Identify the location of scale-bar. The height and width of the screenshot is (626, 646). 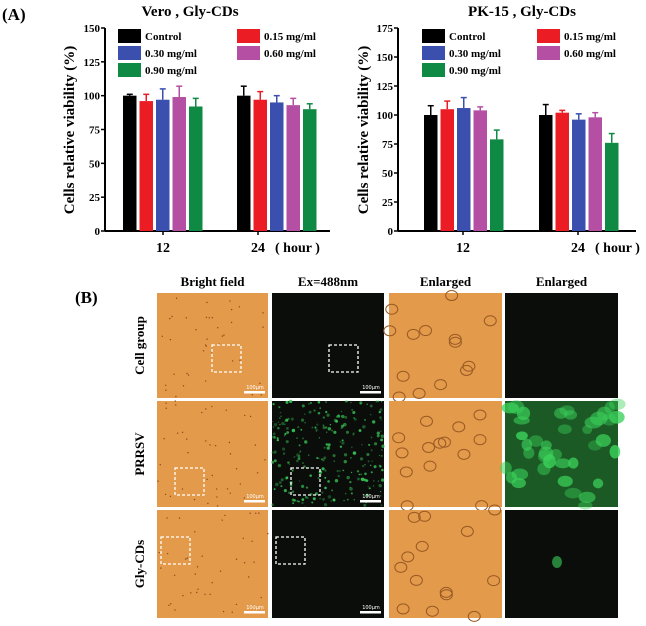
(370, 392).